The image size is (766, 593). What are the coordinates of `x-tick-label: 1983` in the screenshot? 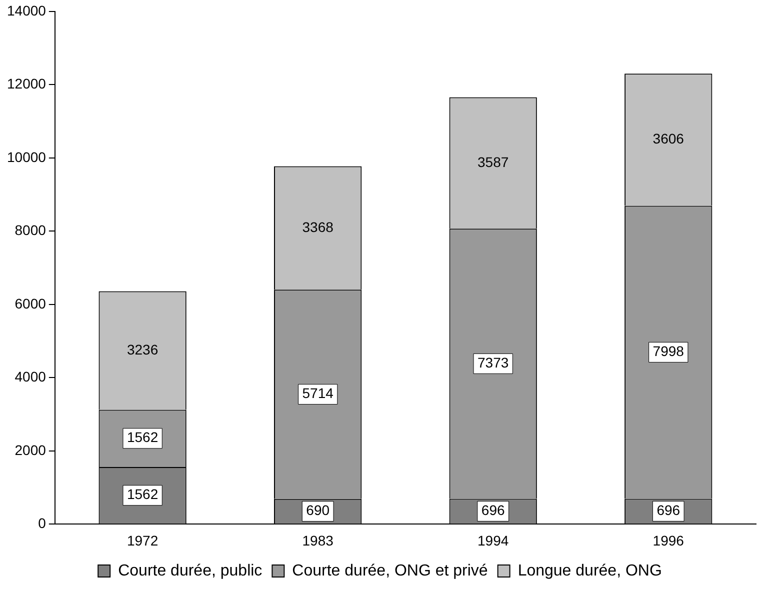 It's located at (318, 540).